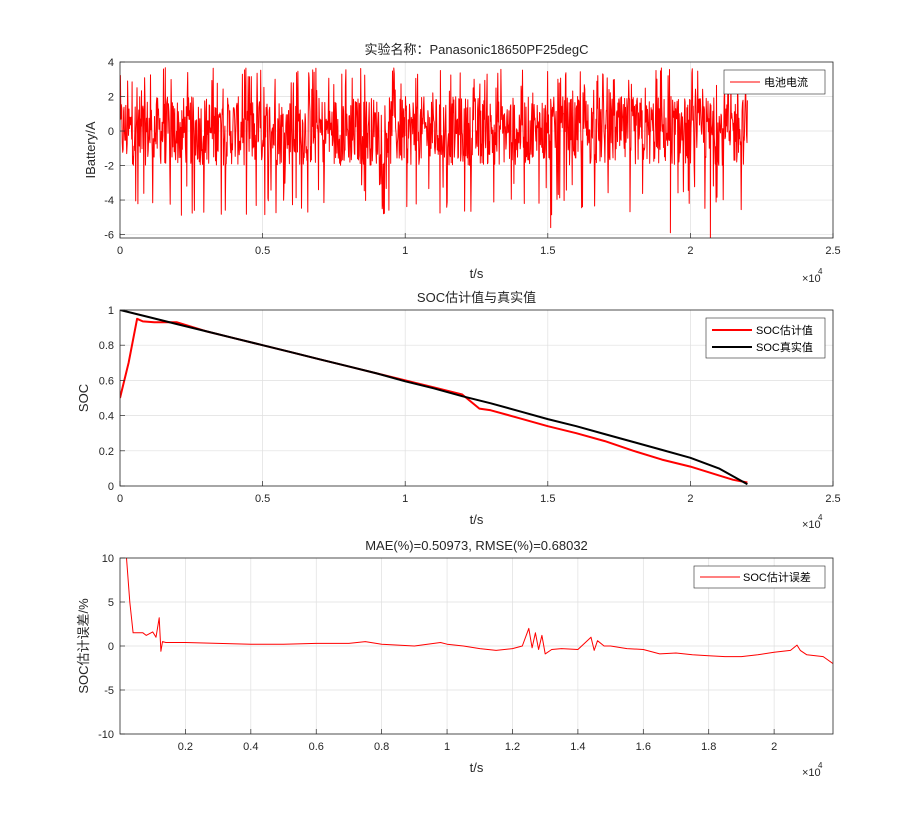 This screenshot has height=824, width=921. Describe the element at coordinates (777, 577) in the screenshot. I see `legend-label: SOC估计误差` at that location.